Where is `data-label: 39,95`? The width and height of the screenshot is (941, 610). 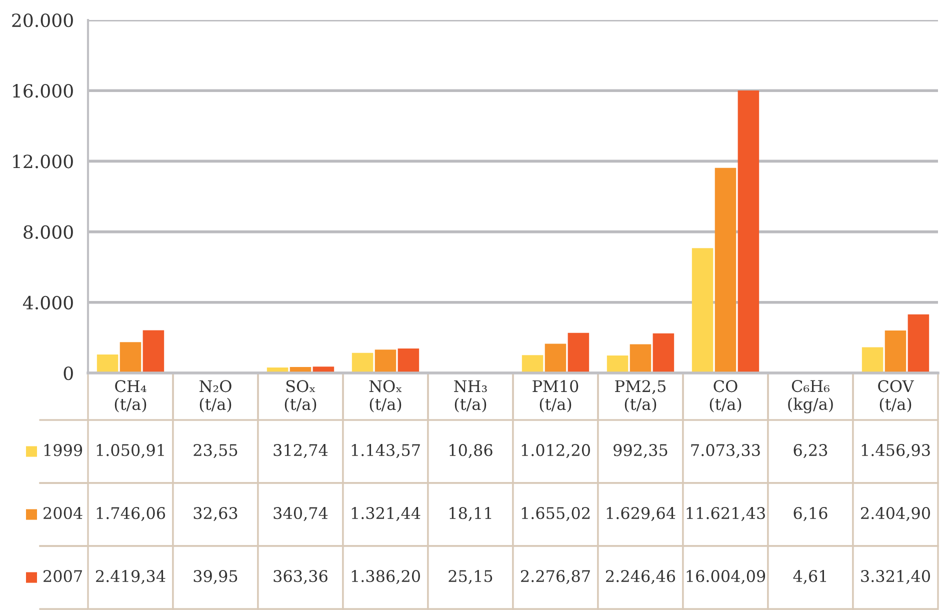
data-label: 39,95 is located at coordinates (216, 577).